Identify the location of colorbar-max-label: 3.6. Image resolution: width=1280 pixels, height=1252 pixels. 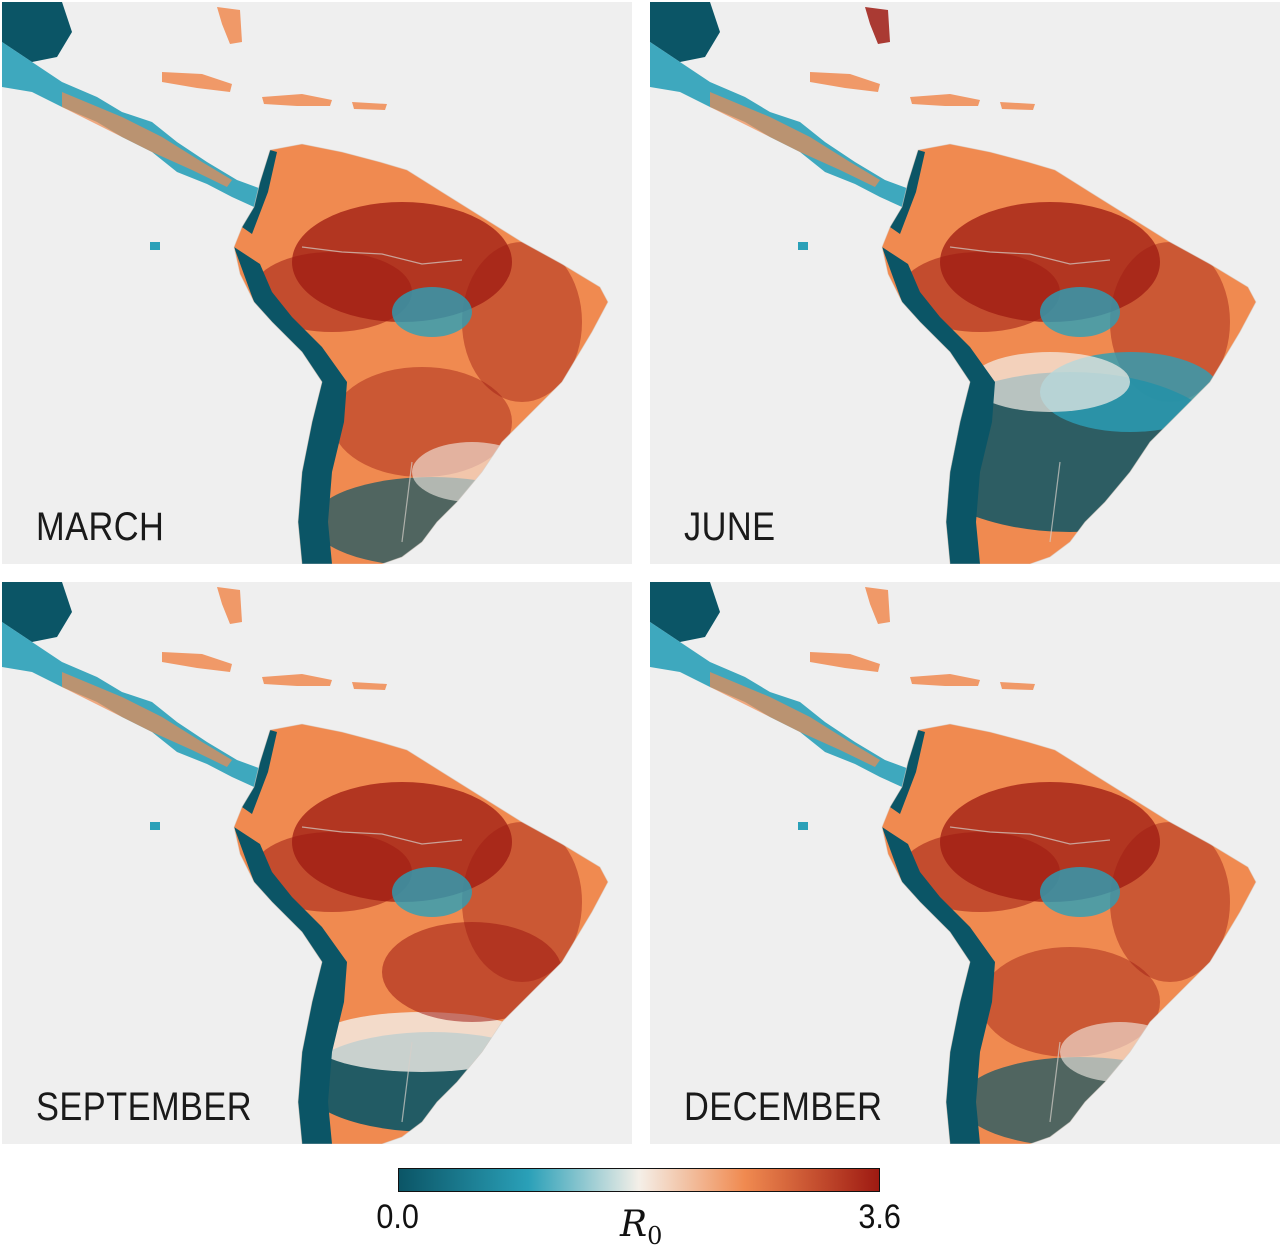
(879, 1217).